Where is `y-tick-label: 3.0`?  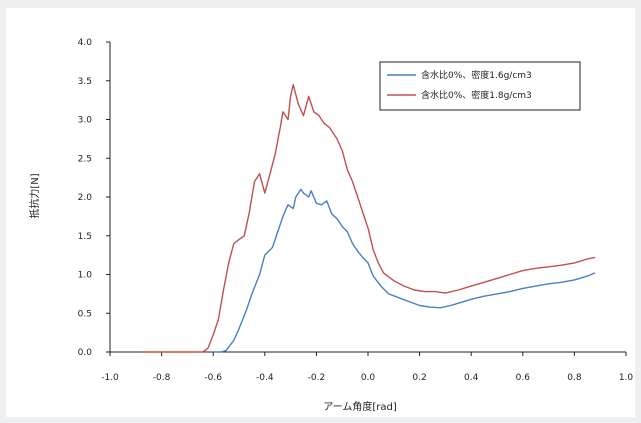
y-tick-label: 3.0 is located at coordinates (85, 121).